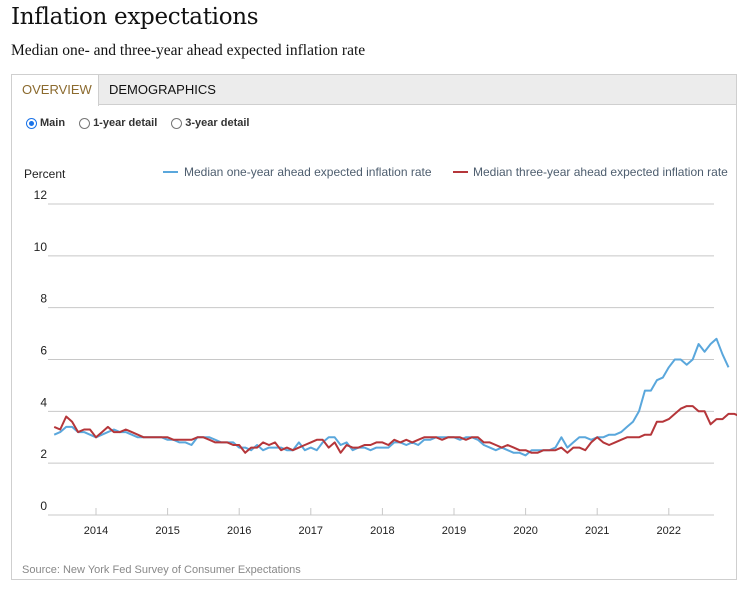 This screenshot has width=739, height=591. What do you see at coordinates (41, 247) in the screenshot?
I see `y-tick-label: 10` at bounding box center [41, 247].